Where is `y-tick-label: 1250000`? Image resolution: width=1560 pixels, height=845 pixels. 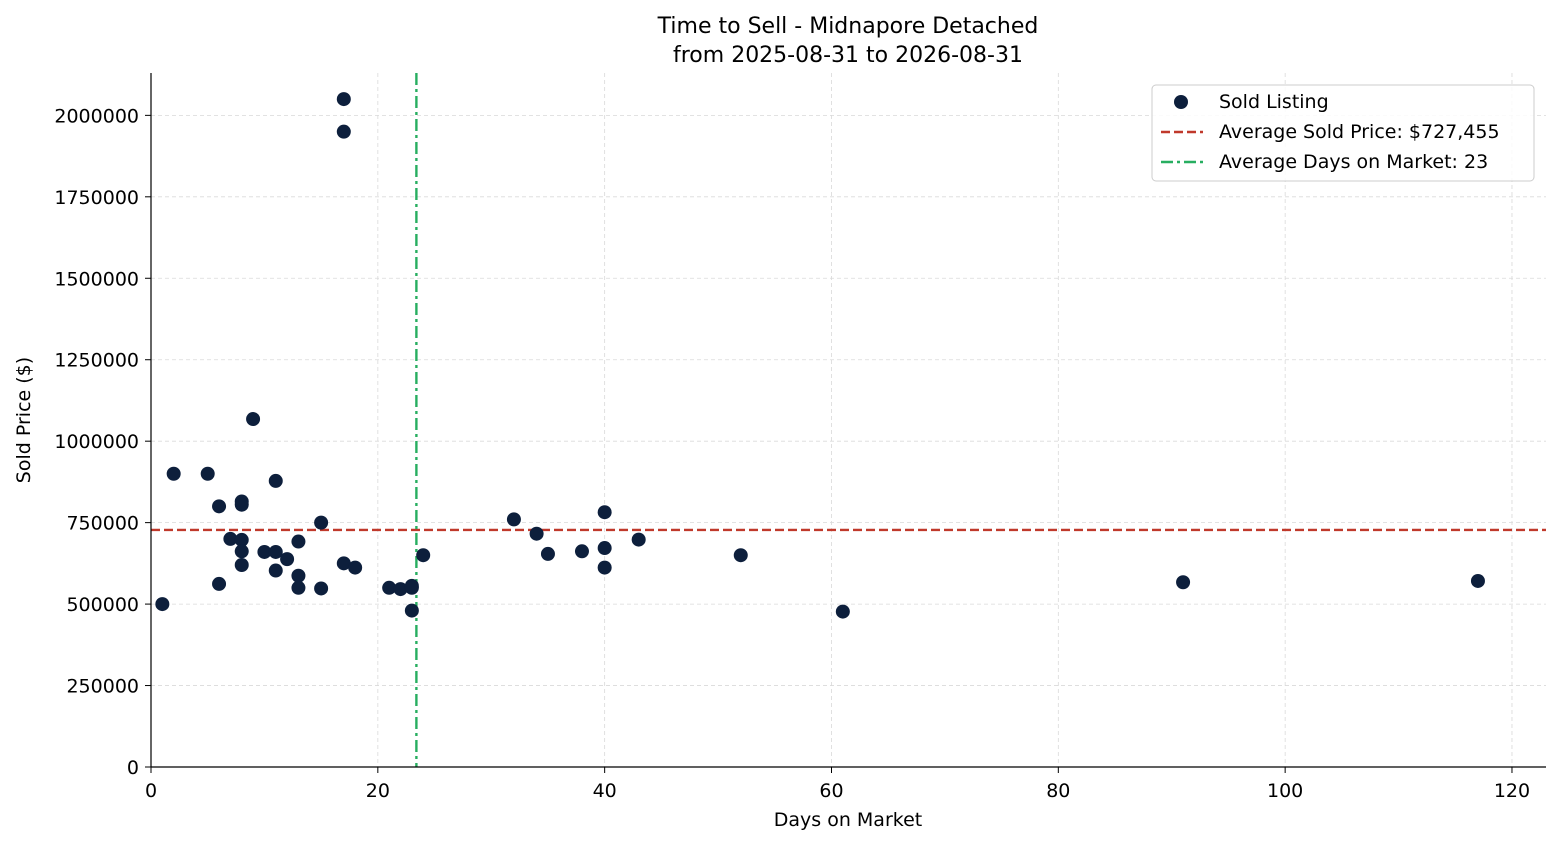 y-tick-label: 1250000 is located at coordinates (96, 361).